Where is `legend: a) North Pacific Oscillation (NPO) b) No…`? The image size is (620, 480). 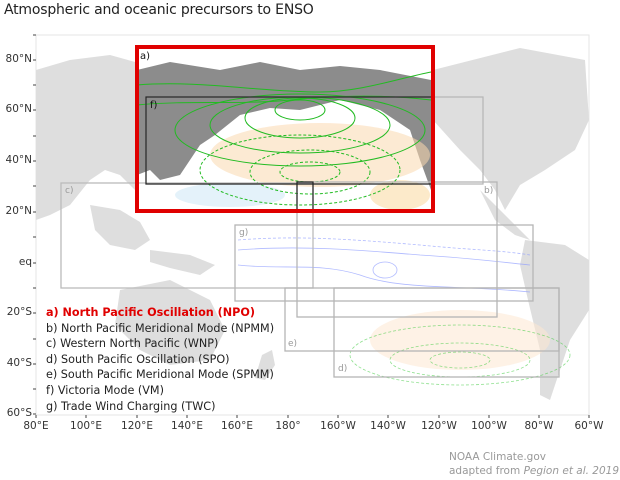
legend: a) North Pacific Oscillation (NPO) b) No… is located at coordinates (160, 359).